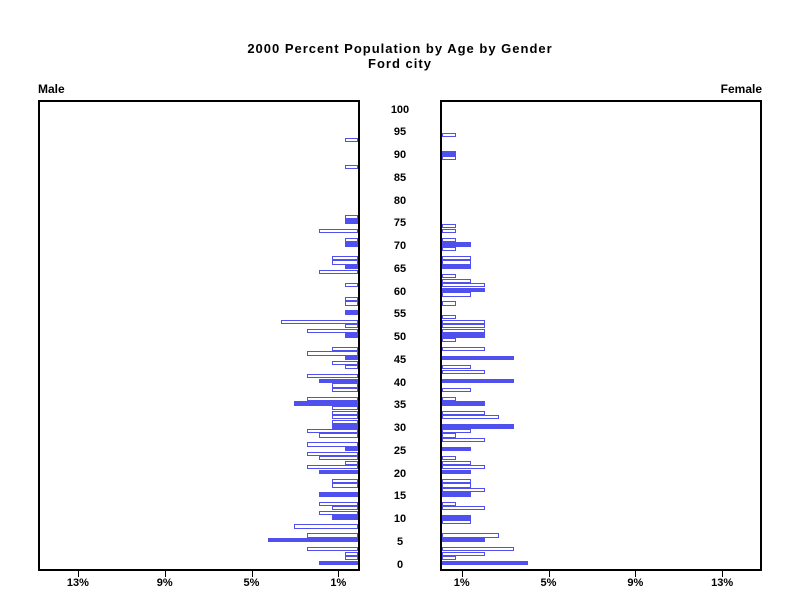 The height and width of the screenshot is (600, 800). Describe the element at coordinates (400, 63) in the screenshot. I see `chart-subtitle: Ford city` at that location.